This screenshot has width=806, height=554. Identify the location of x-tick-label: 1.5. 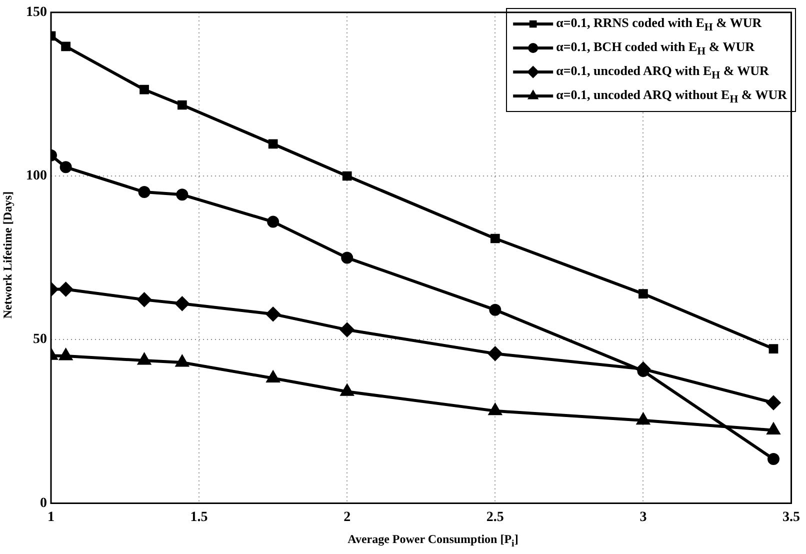
(199, 518).